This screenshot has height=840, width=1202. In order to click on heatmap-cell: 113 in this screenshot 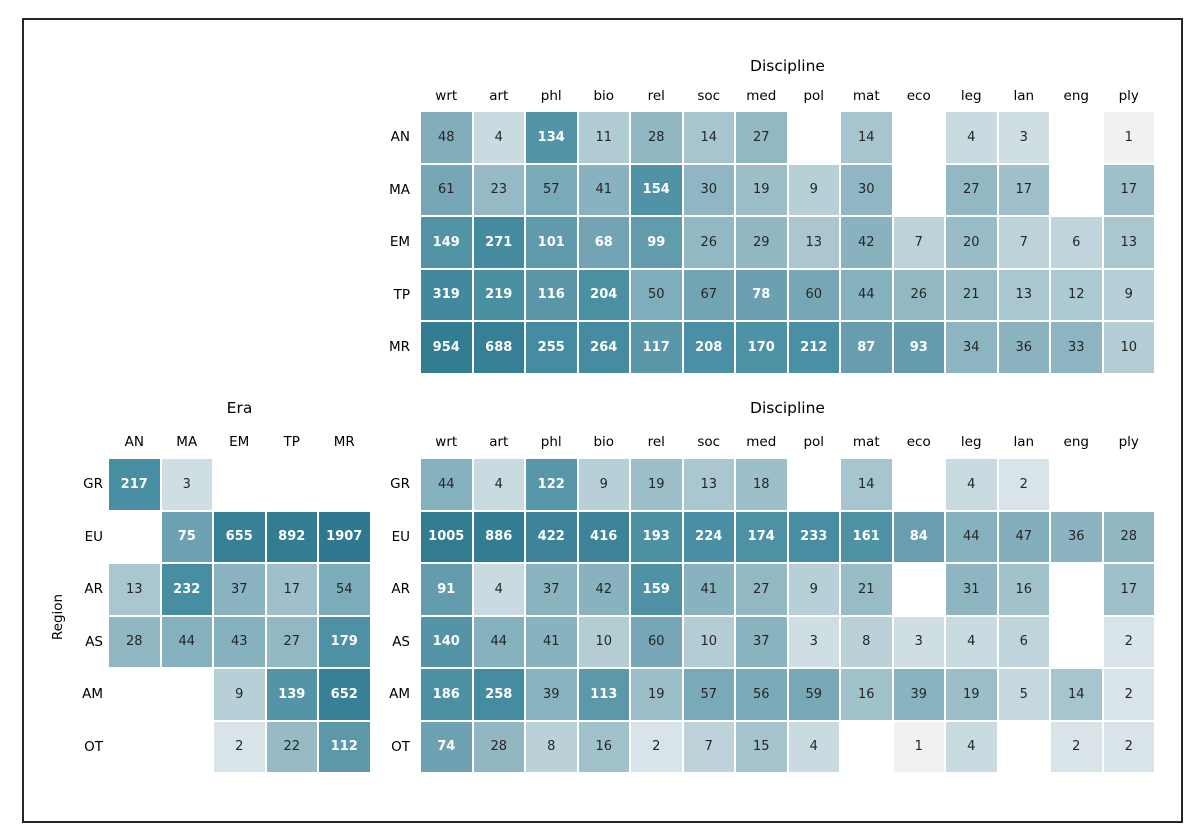, I will do `click(603, 694)`.